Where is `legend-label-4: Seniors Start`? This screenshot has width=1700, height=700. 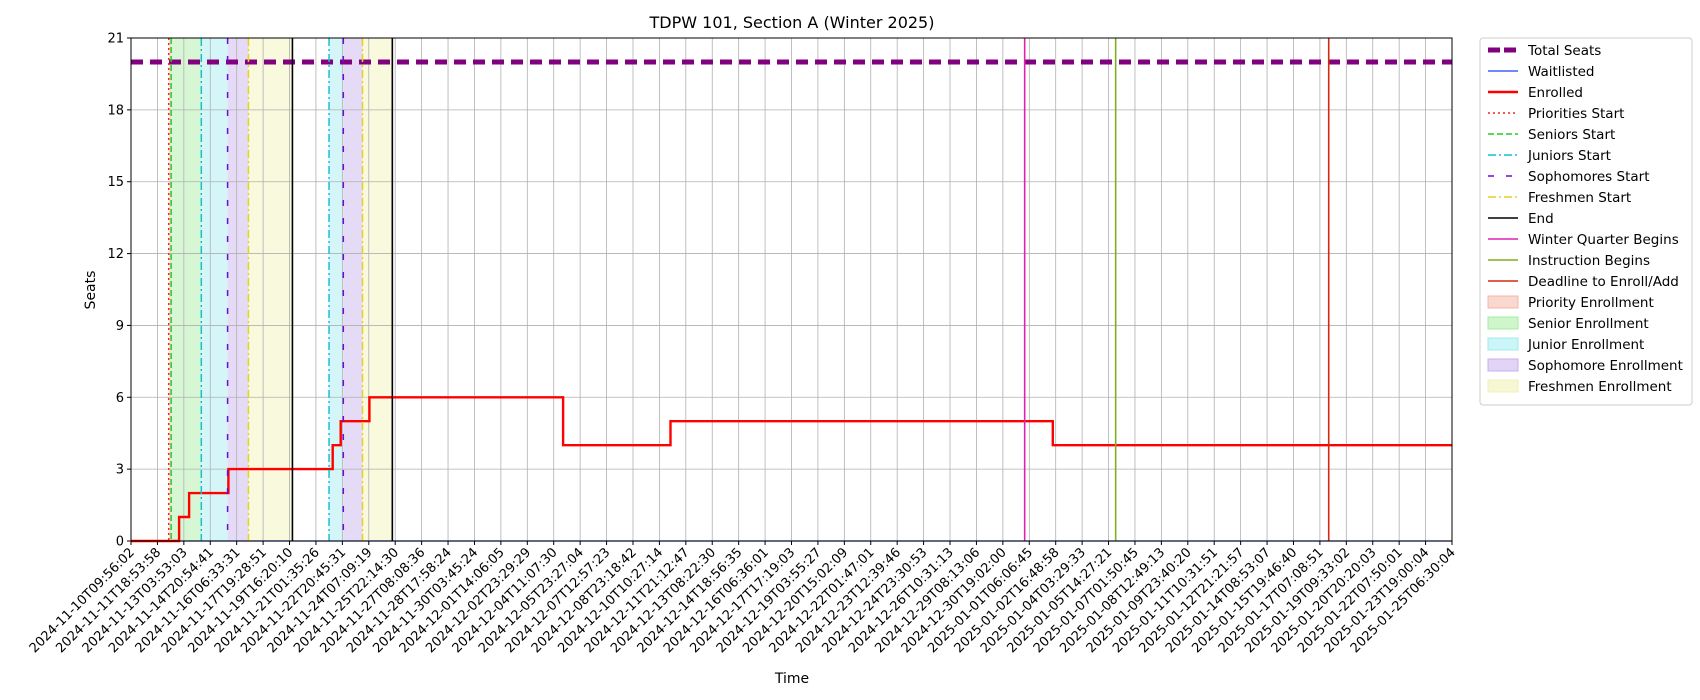
legend-label-4: Seniors Start is located at coordinates (1571, 135).